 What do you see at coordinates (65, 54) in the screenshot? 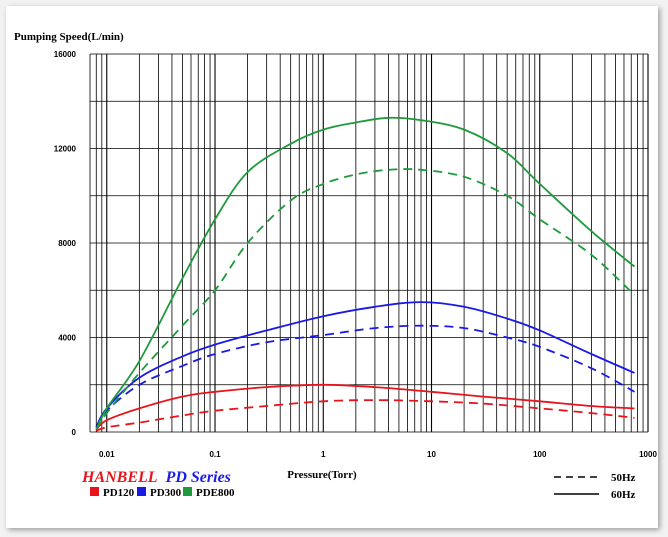
I see `y-tick-label: 16000` at bounding box center [65, 54].